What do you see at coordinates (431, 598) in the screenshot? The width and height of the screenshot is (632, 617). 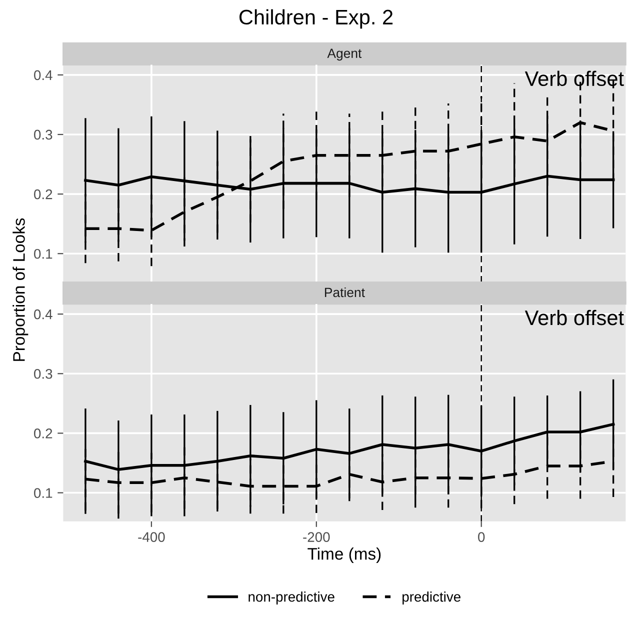 I see `legend-label: predictive` at bounding box center [431, 598].